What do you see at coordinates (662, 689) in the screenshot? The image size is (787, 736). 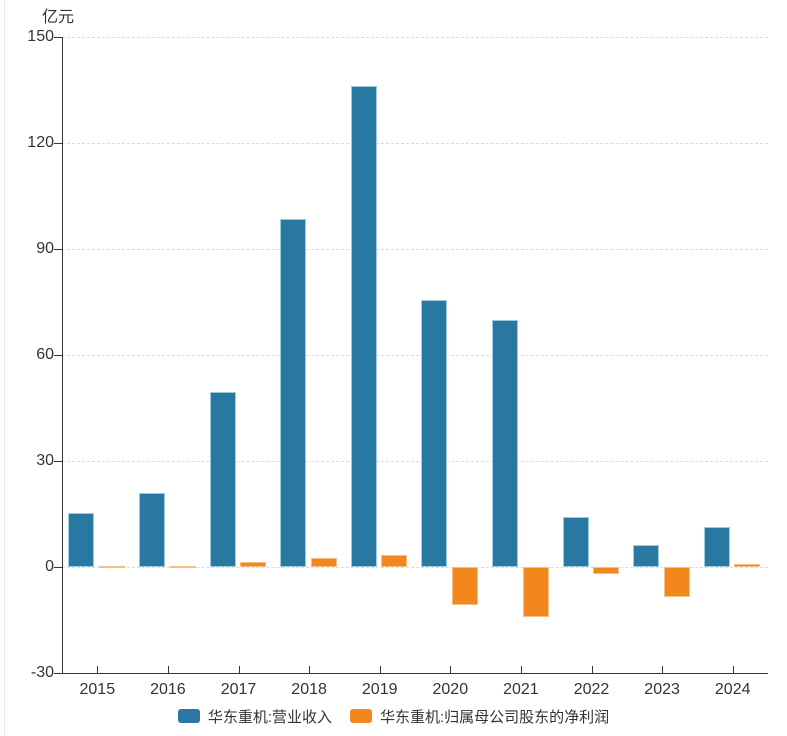 I see `x-axis-label-2023: 2023` at bounding box center [662, 689].